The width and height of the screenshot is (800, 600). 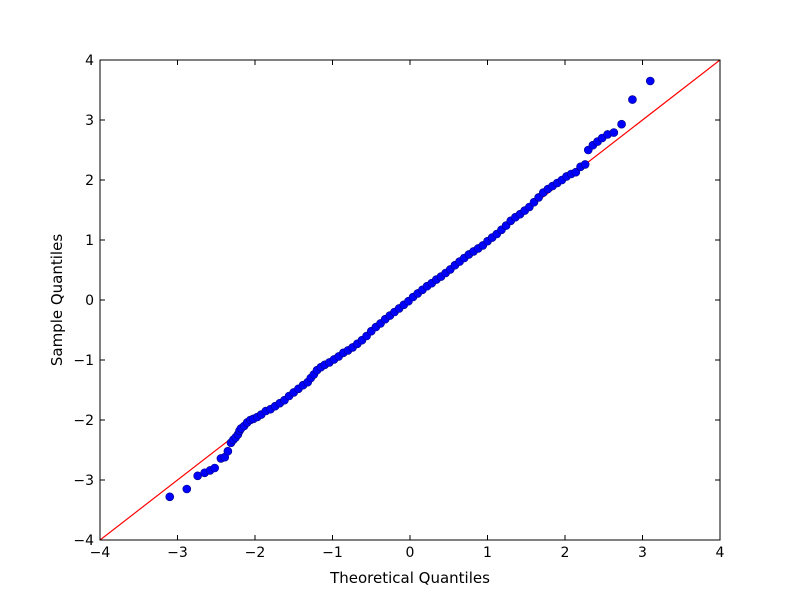 What do you see at coordinates (100, 553) in the screenshot?
I see `x-tick-label: −4` at bounding box center [100, 553].